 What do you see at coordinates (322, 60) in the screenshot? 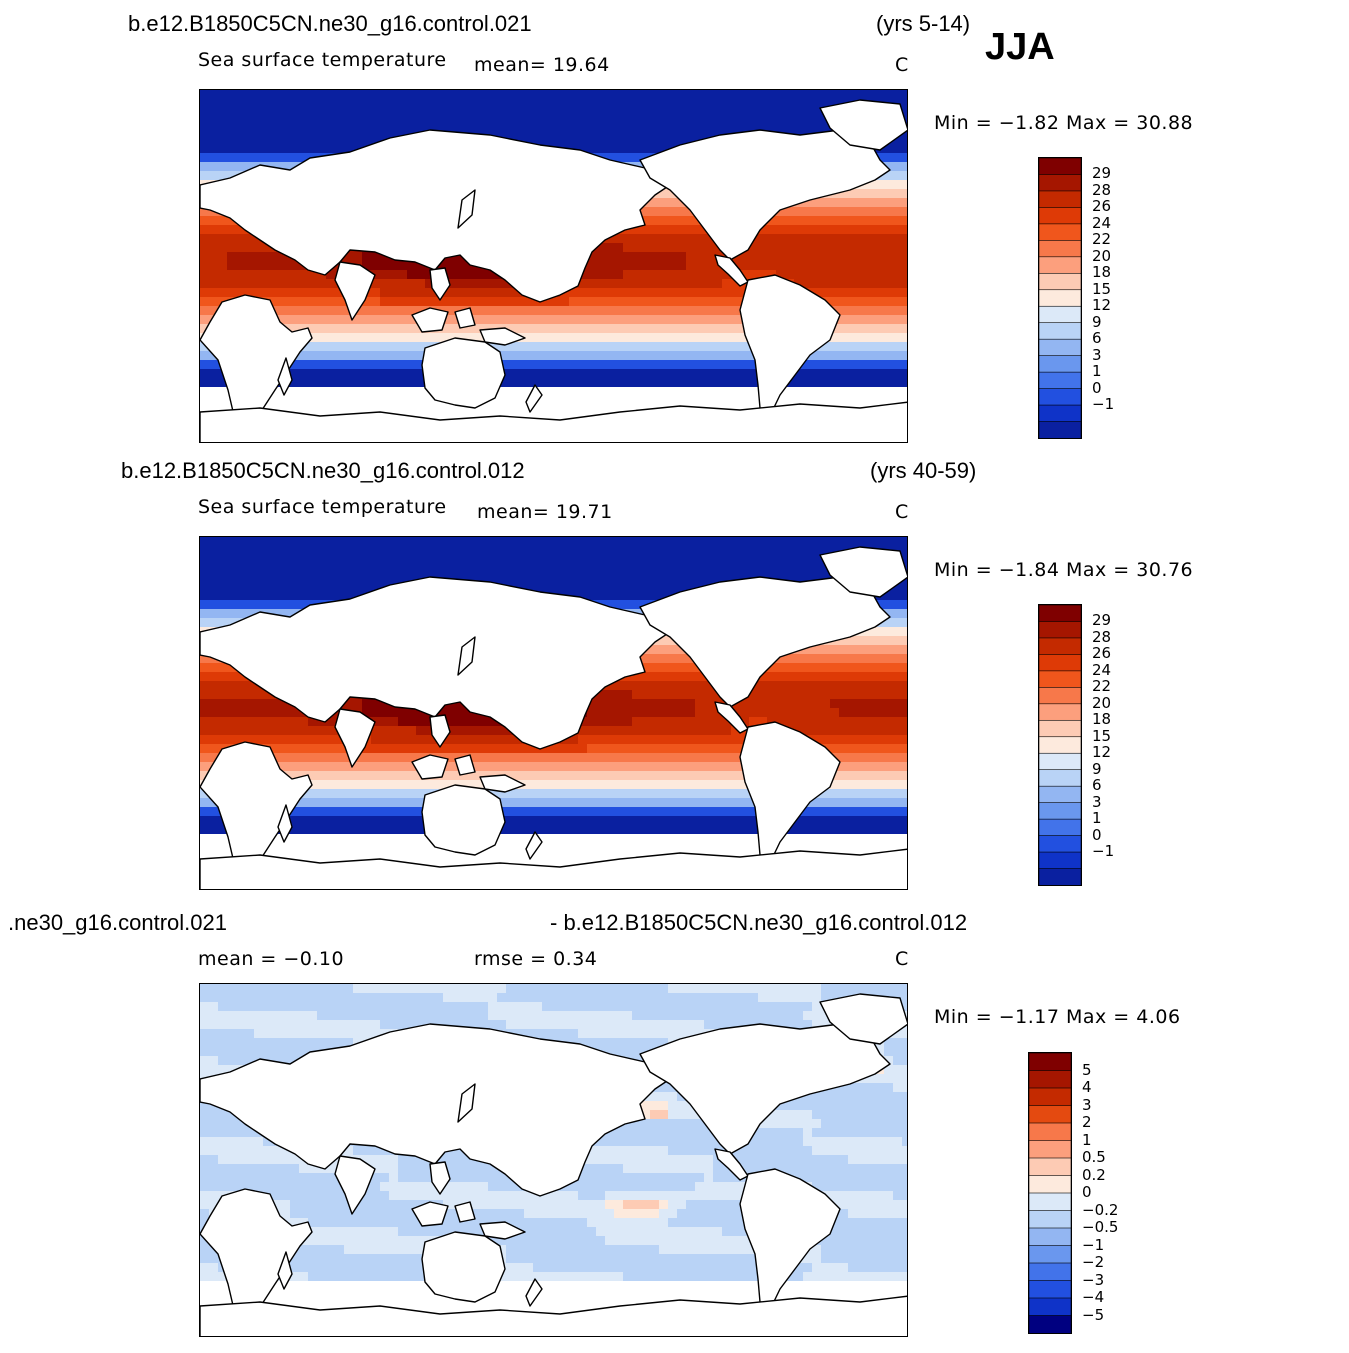
I see `panel1-variable: Sea surface temperature` at bounding box center [322, 60].